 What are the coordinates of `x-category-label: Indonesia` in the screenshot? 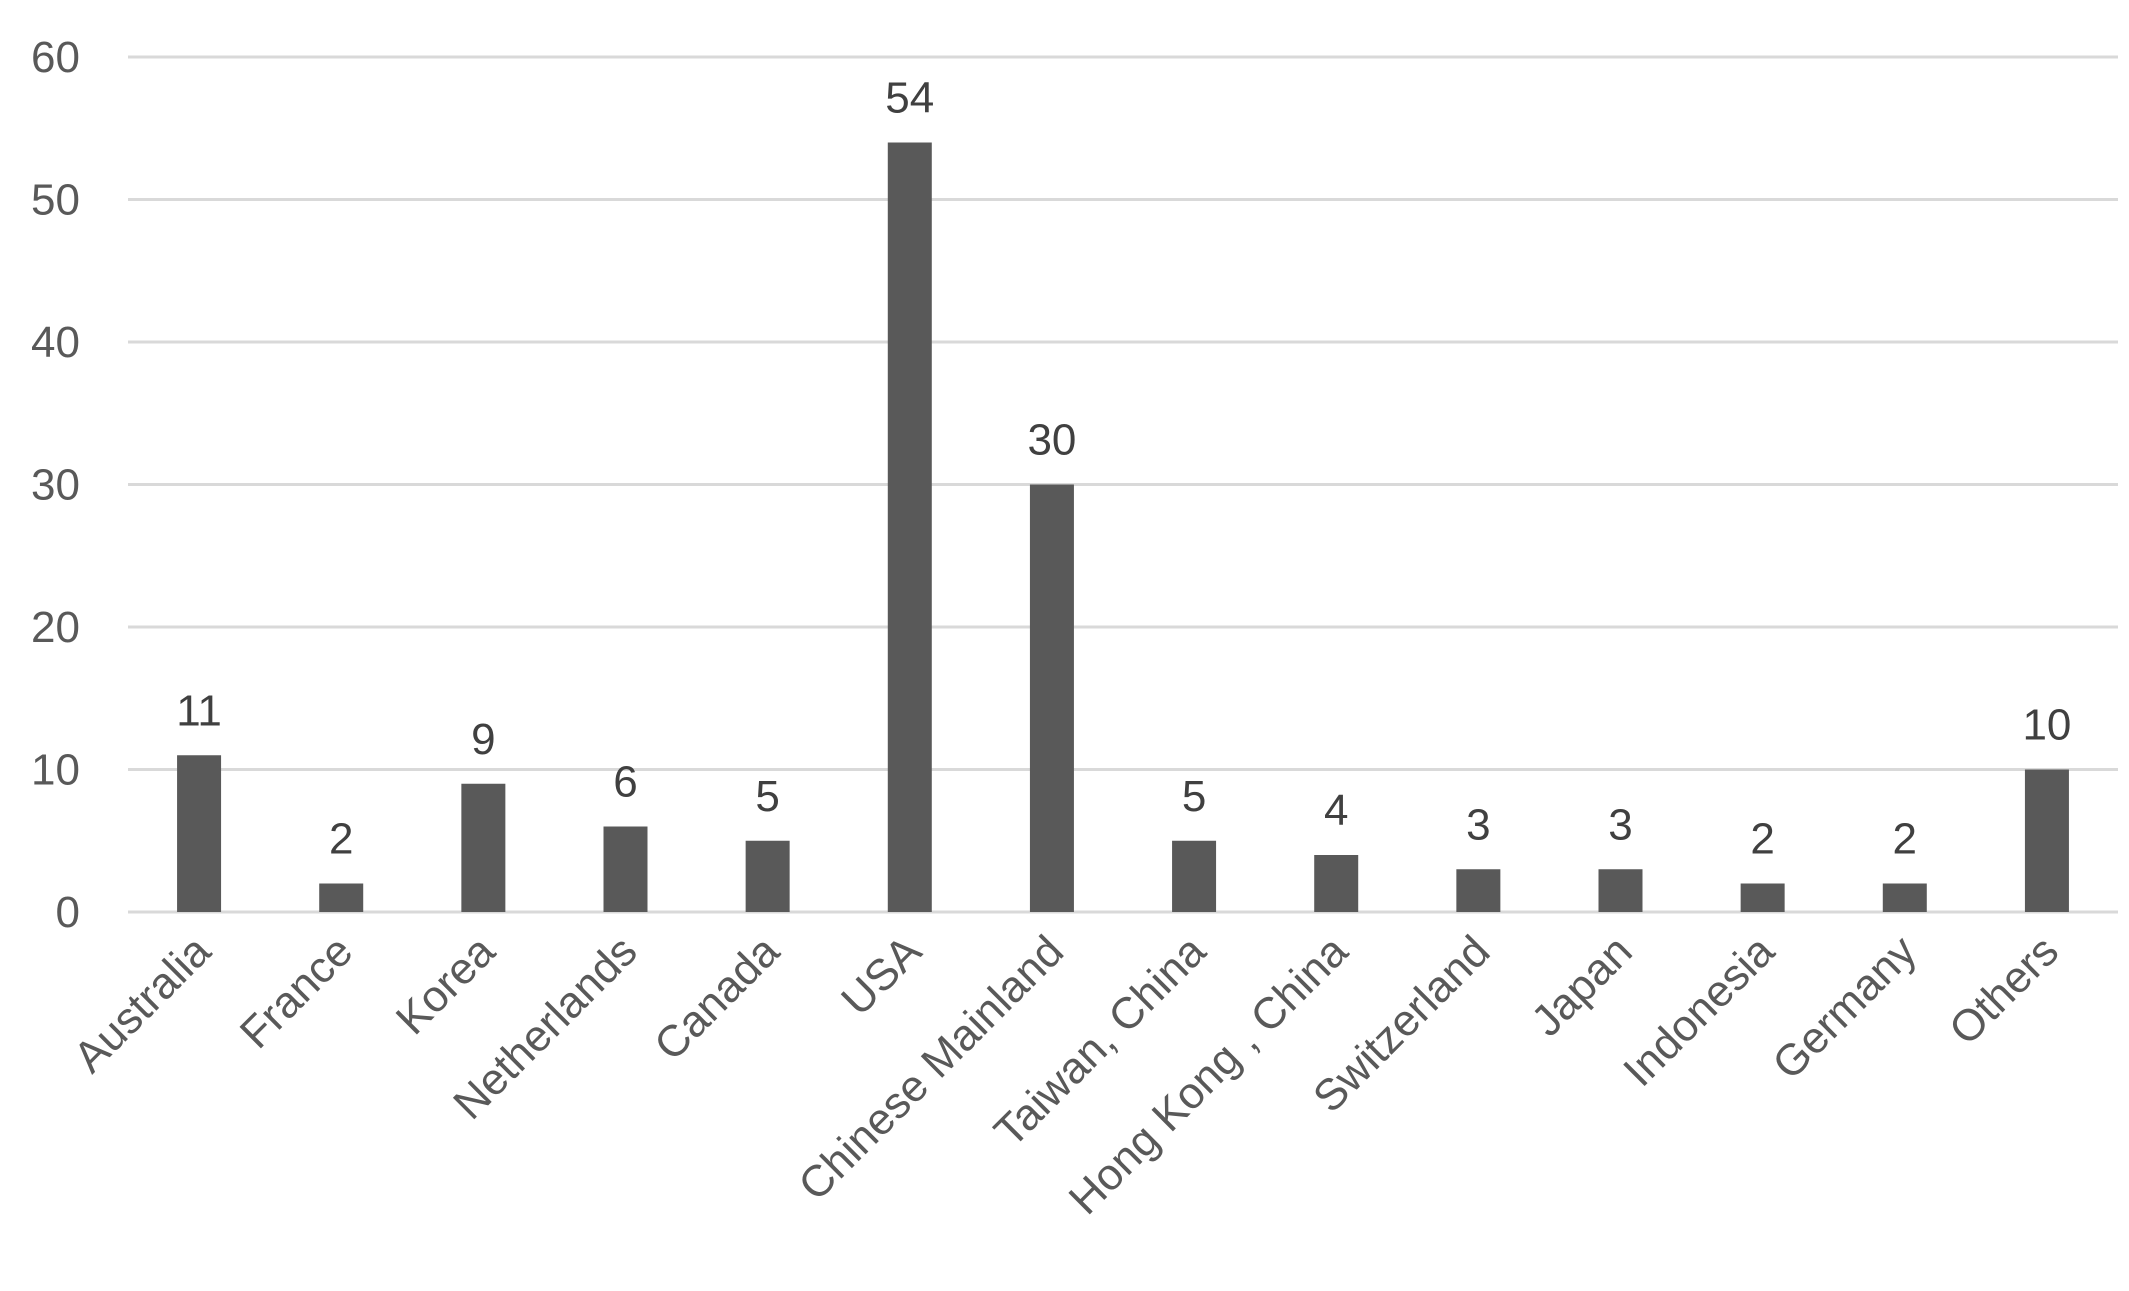 It's located at (1699, 1011).